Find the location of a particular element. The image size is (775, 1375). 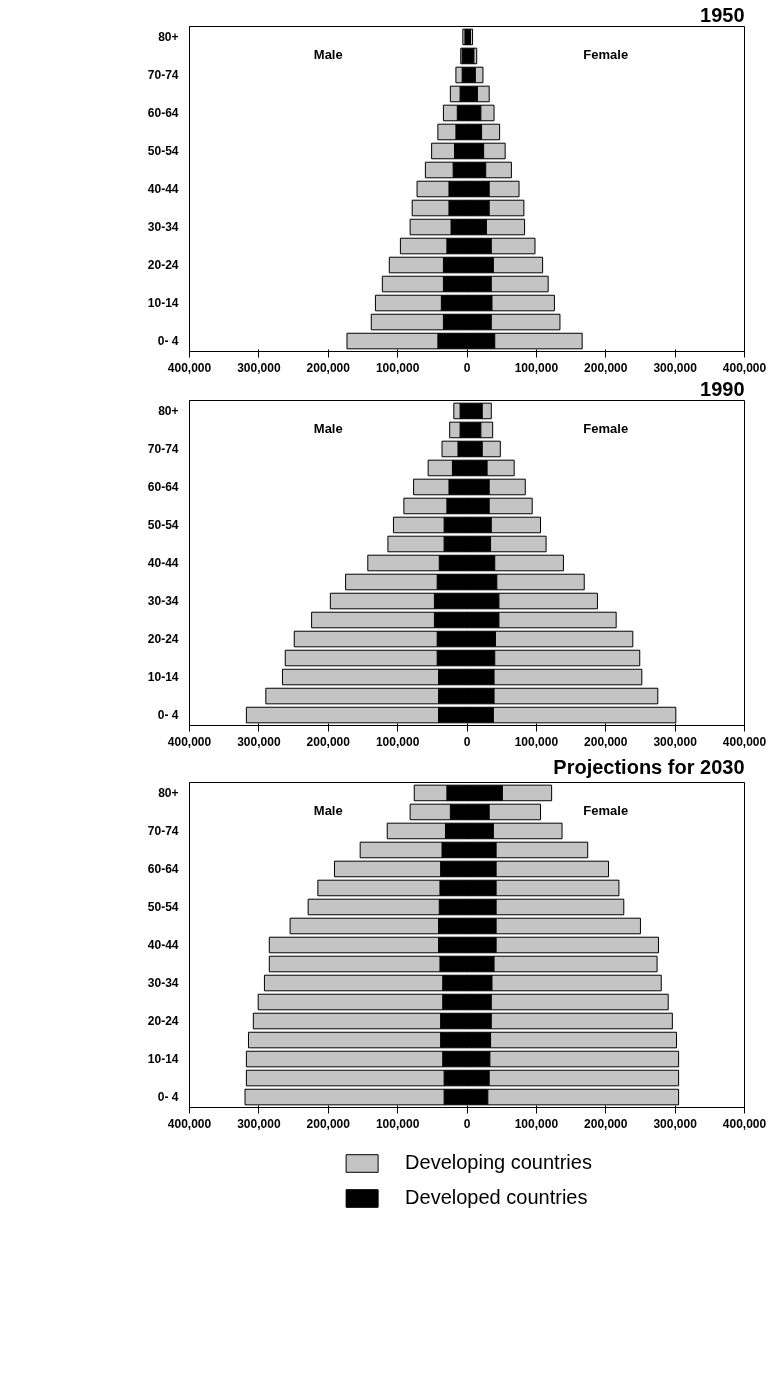

legend-label: Developing countries is located at coordinates (498, 1162).